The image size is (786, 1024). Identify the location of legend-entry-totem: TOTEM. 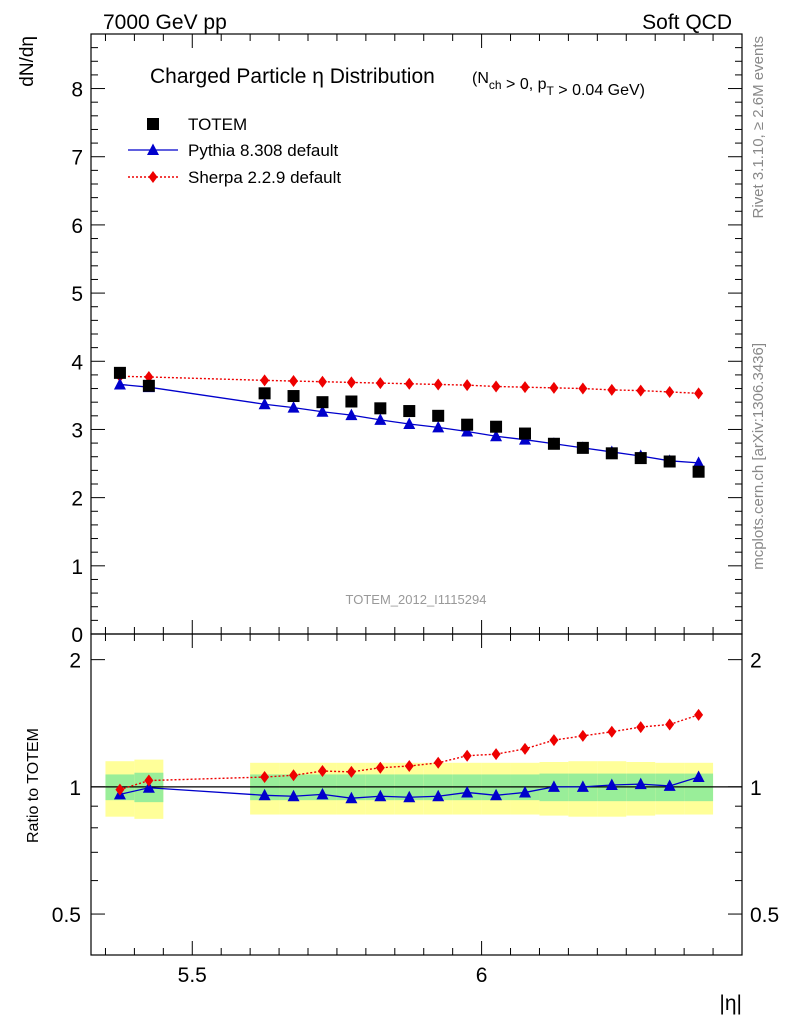
(197, 124).